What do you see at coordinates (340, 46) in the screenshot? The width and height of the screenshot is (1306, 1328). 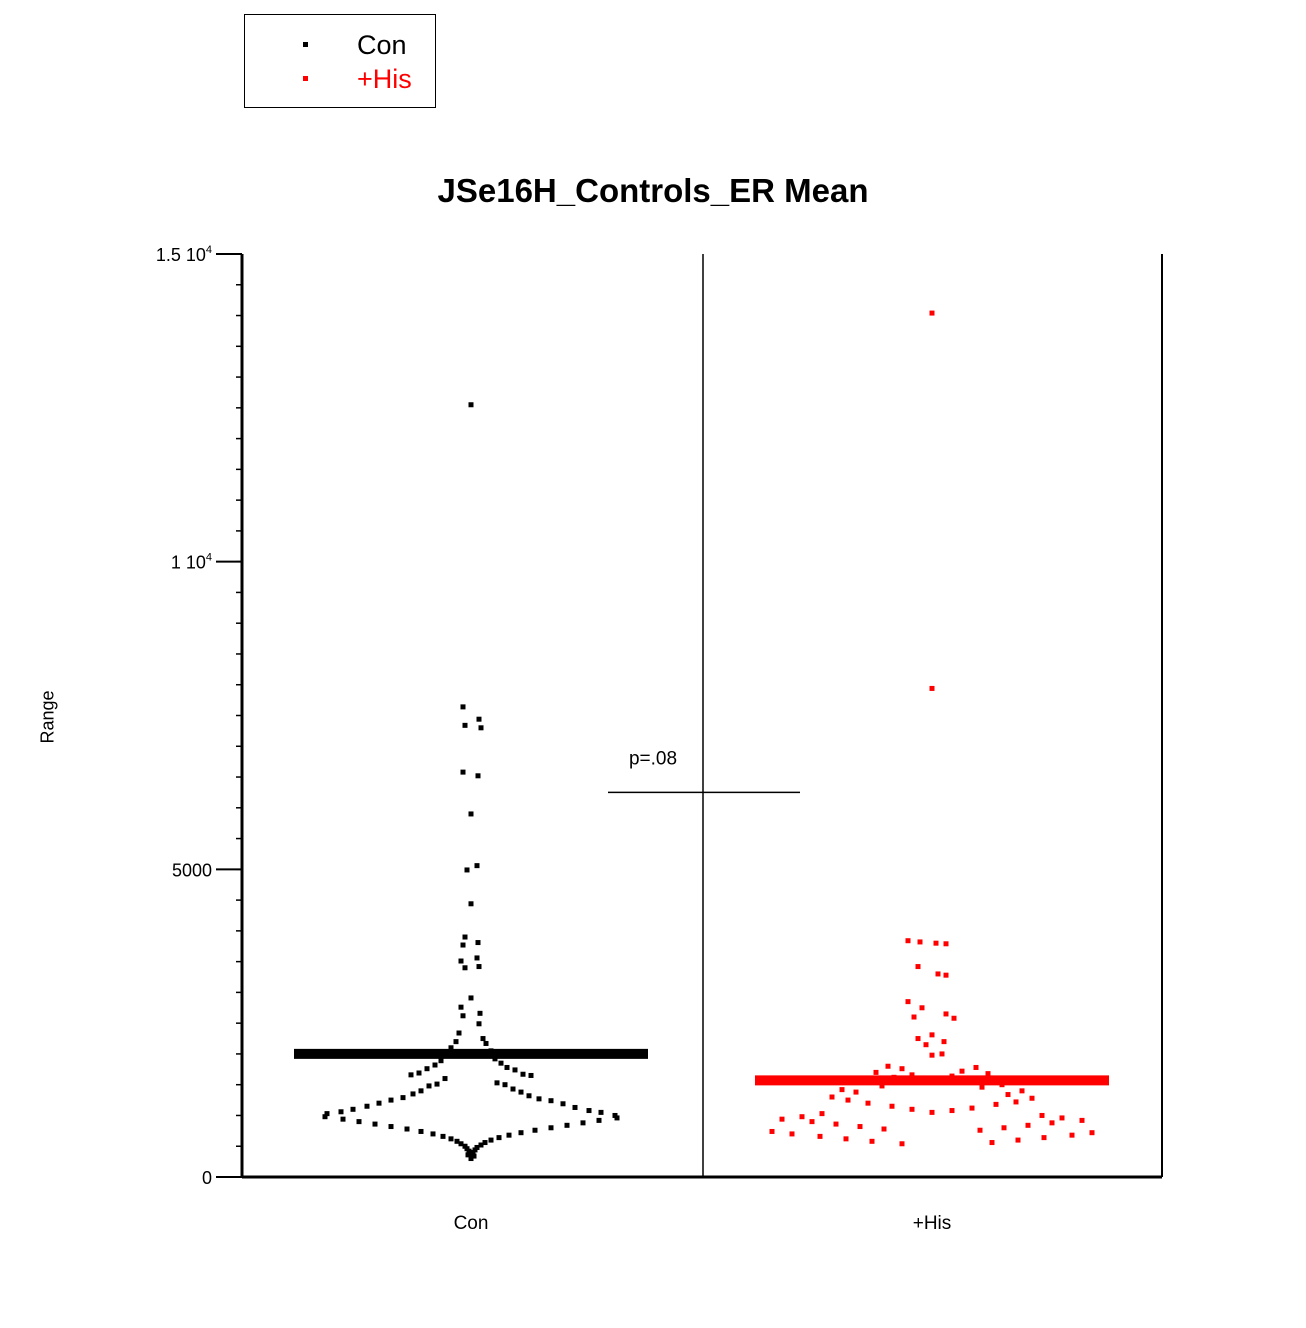 I see `legend-entry-con: Con` at bounding box center [340, 46].